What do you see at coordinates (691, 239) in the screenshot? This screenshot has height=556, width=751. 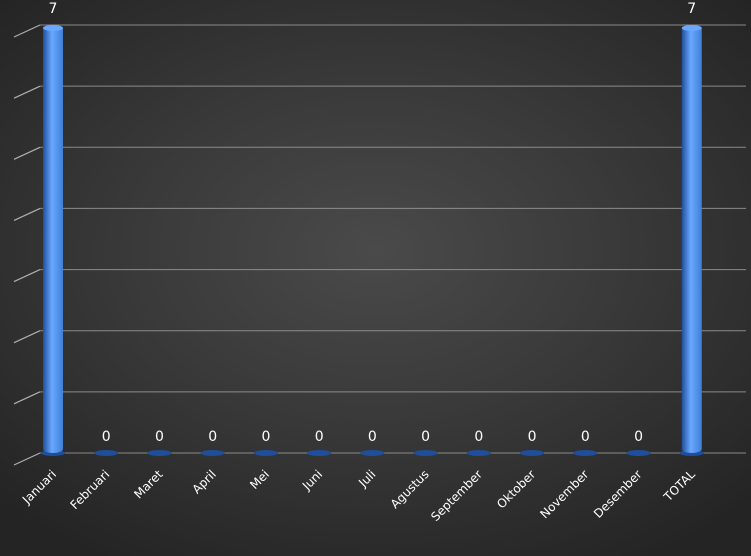 I see `bar-total` at bounding box center [691, 239].